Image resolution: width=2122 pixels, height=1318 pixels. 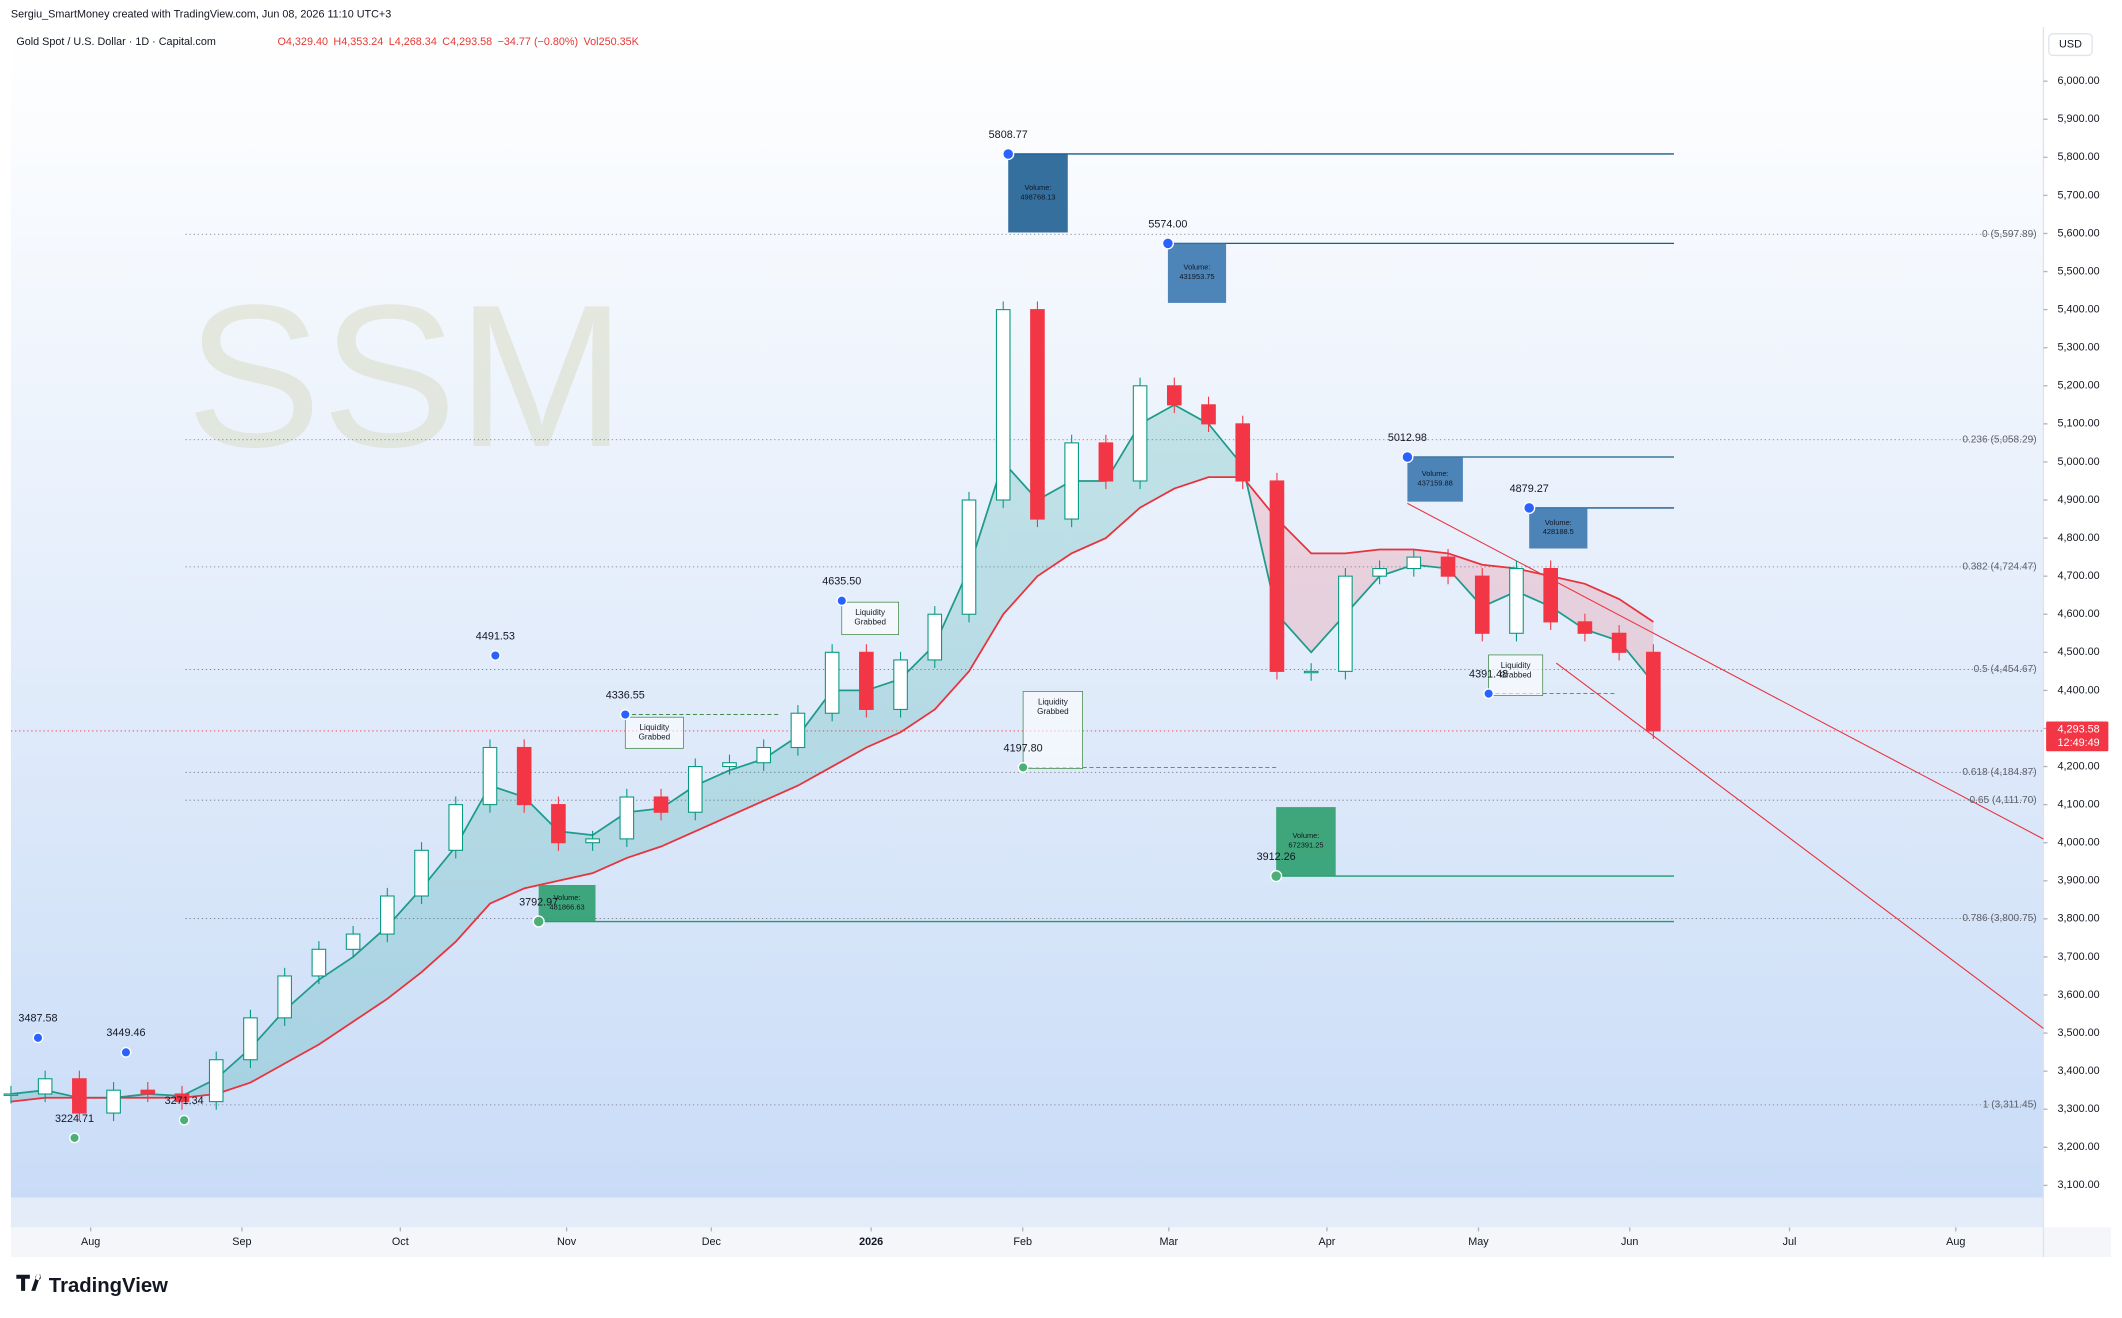 What do you see at coordinates (2077, 736) in the screenshot?
I see `last-price-tag` at bounding box center [2077, 736].